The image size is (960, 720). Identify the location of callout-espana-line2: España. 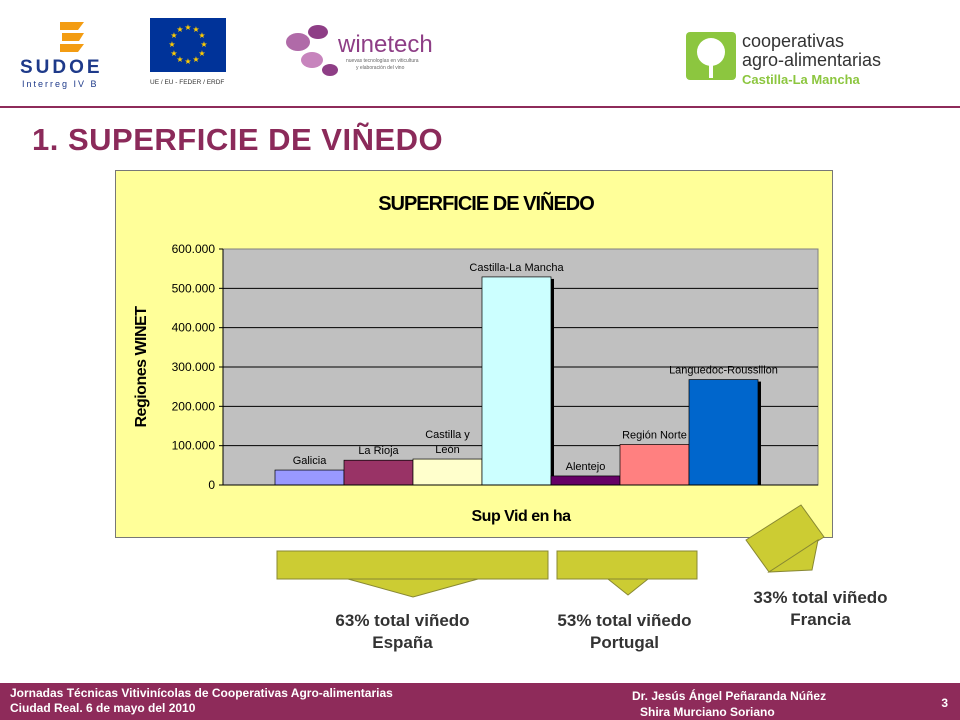
(402, 642).